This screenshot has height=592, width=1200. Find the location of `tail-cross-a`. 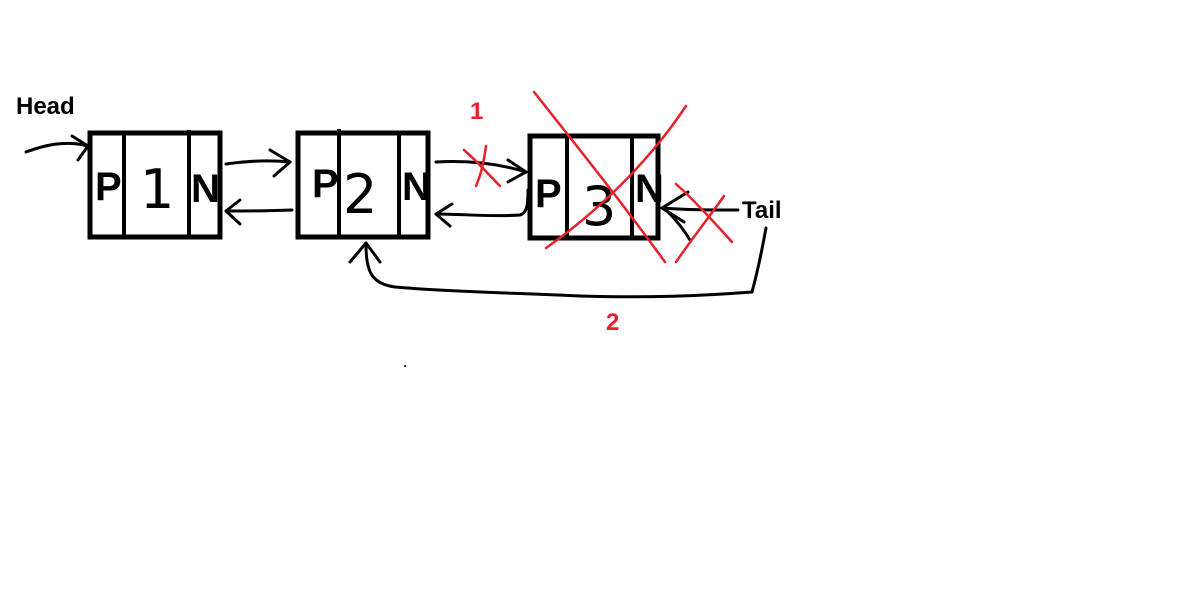

tail-cross-a is located at coordinates (704, 213).